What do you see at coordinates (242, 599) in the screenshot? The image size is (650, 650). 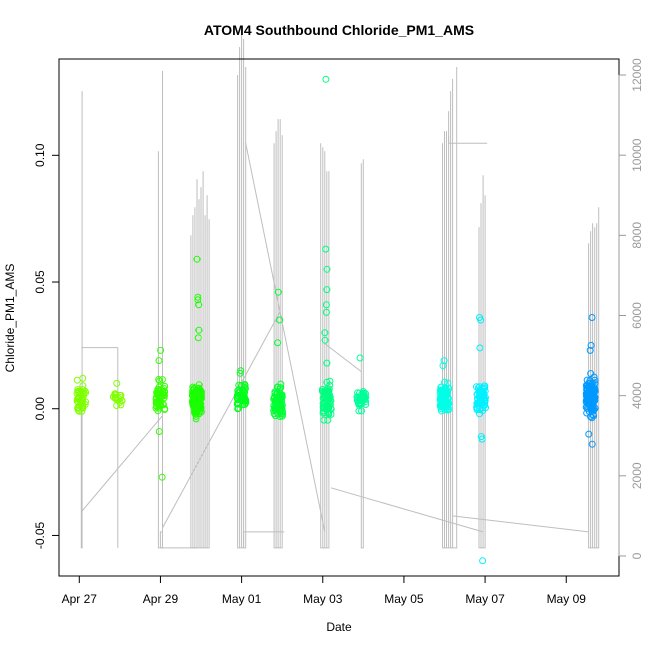 I see `x-tick-label: May 01` at bounding box center [242, 599].